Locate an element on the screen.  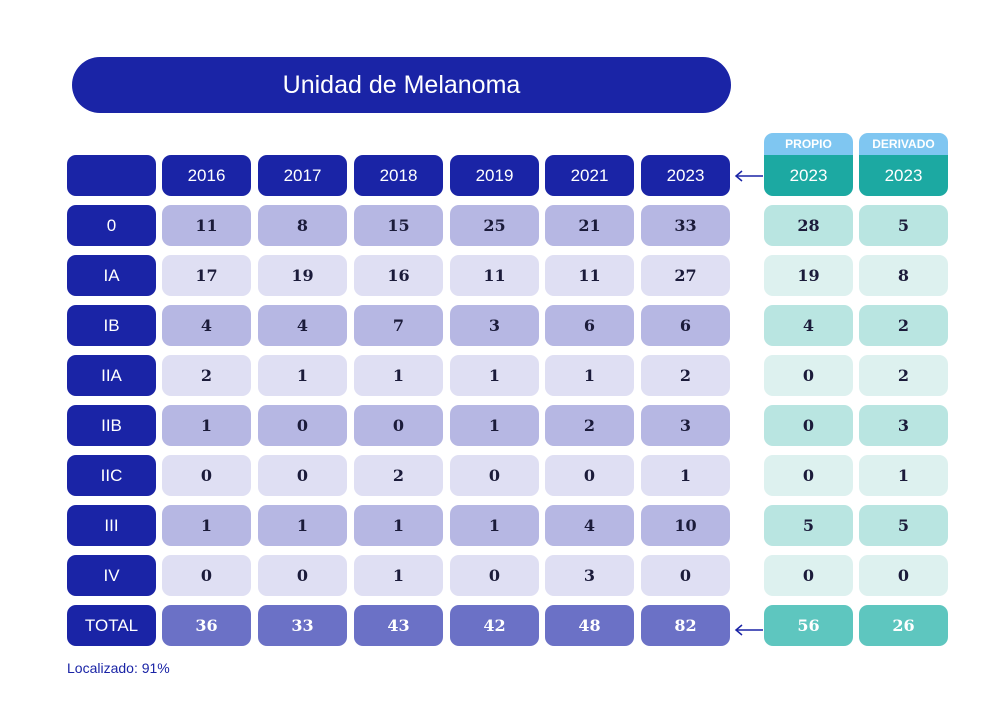
breakdown-cell: 56 is located at coordinates (808, 625).